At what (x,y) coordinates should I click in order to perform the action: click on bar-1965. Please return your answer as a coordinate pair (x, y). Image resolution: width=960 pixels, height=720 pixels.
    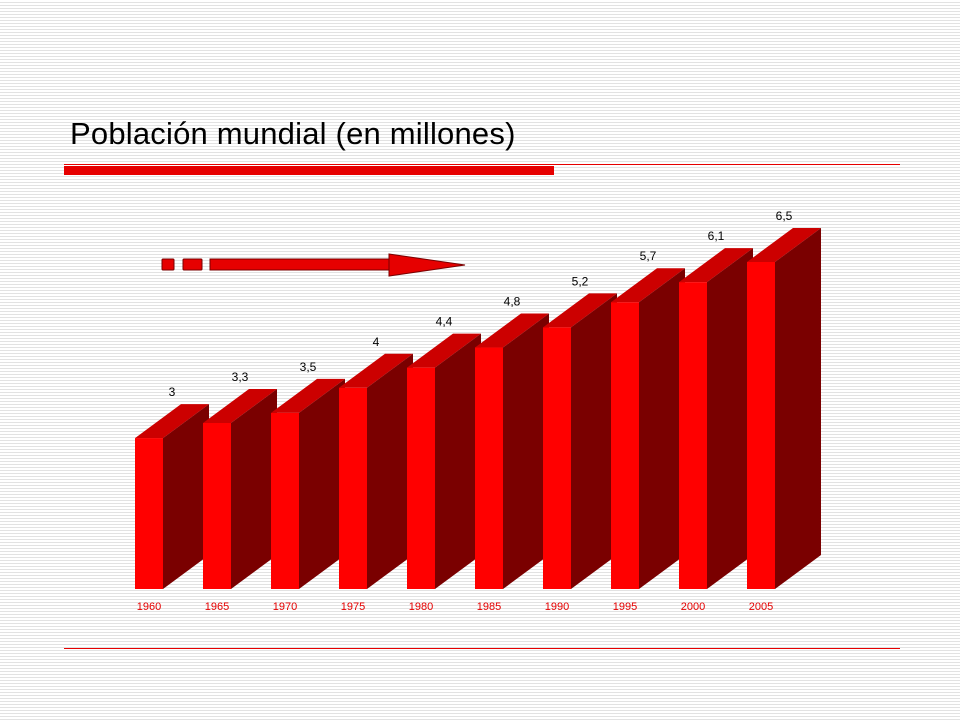
    Looking at the image, I should click on (240, 488).